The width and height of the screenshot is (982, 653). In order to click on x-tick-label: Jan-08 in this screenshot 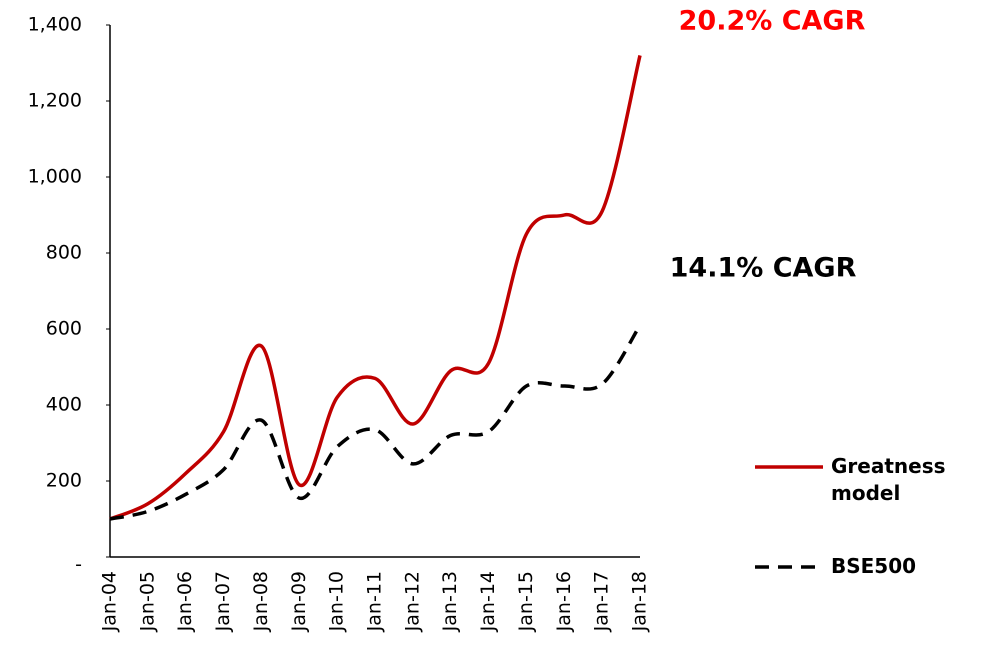, I will do `click(261, 601)`.